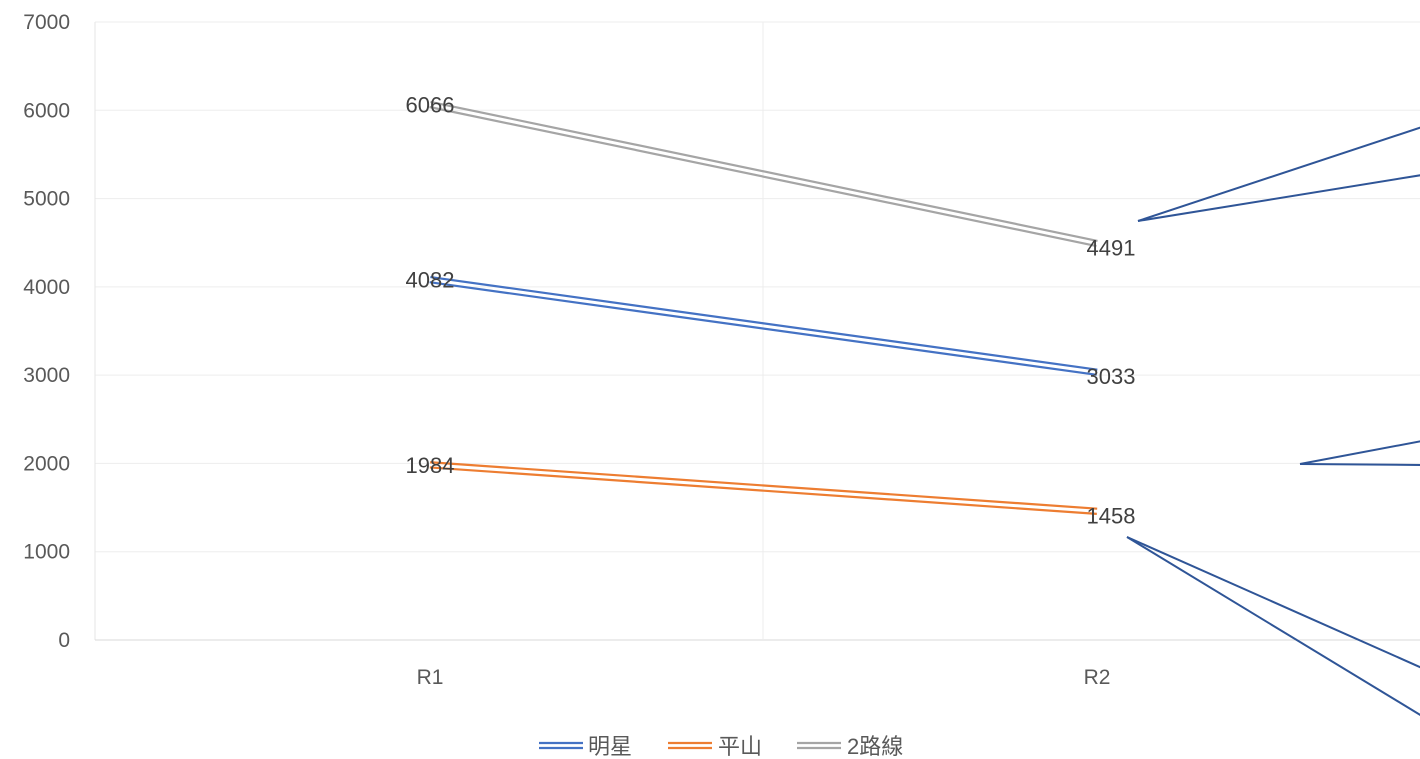  What do you see at coordinates (1111, 515) in the screenshot?
I see `data-label: 1458` at bounding box center [1111, 515].